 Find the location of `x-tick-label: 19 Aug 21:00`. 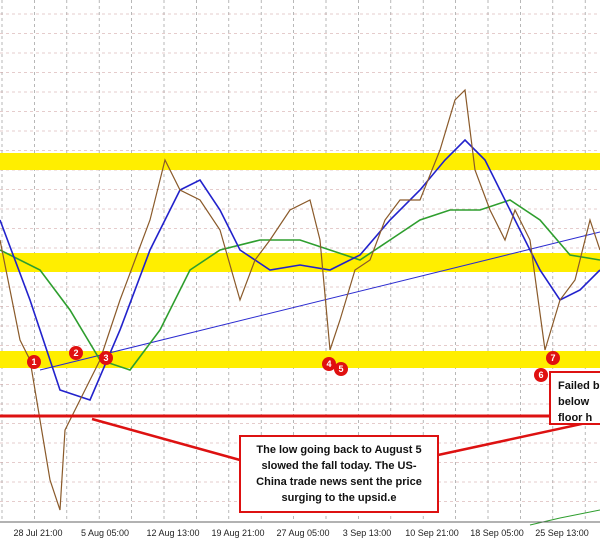

x-tick-label: 19 Aug 21:00 is located at coordinates (237, 533).